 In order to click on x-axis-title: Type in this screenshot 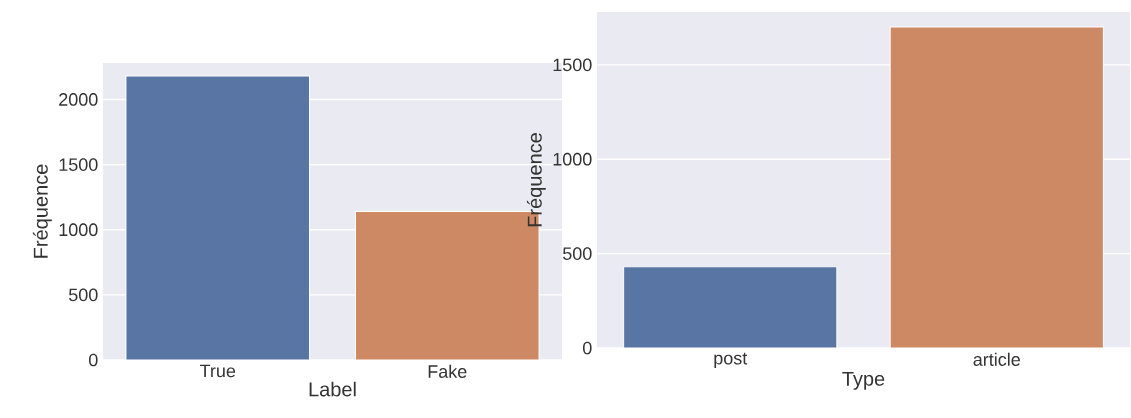, I will do `click(863, 380)`.